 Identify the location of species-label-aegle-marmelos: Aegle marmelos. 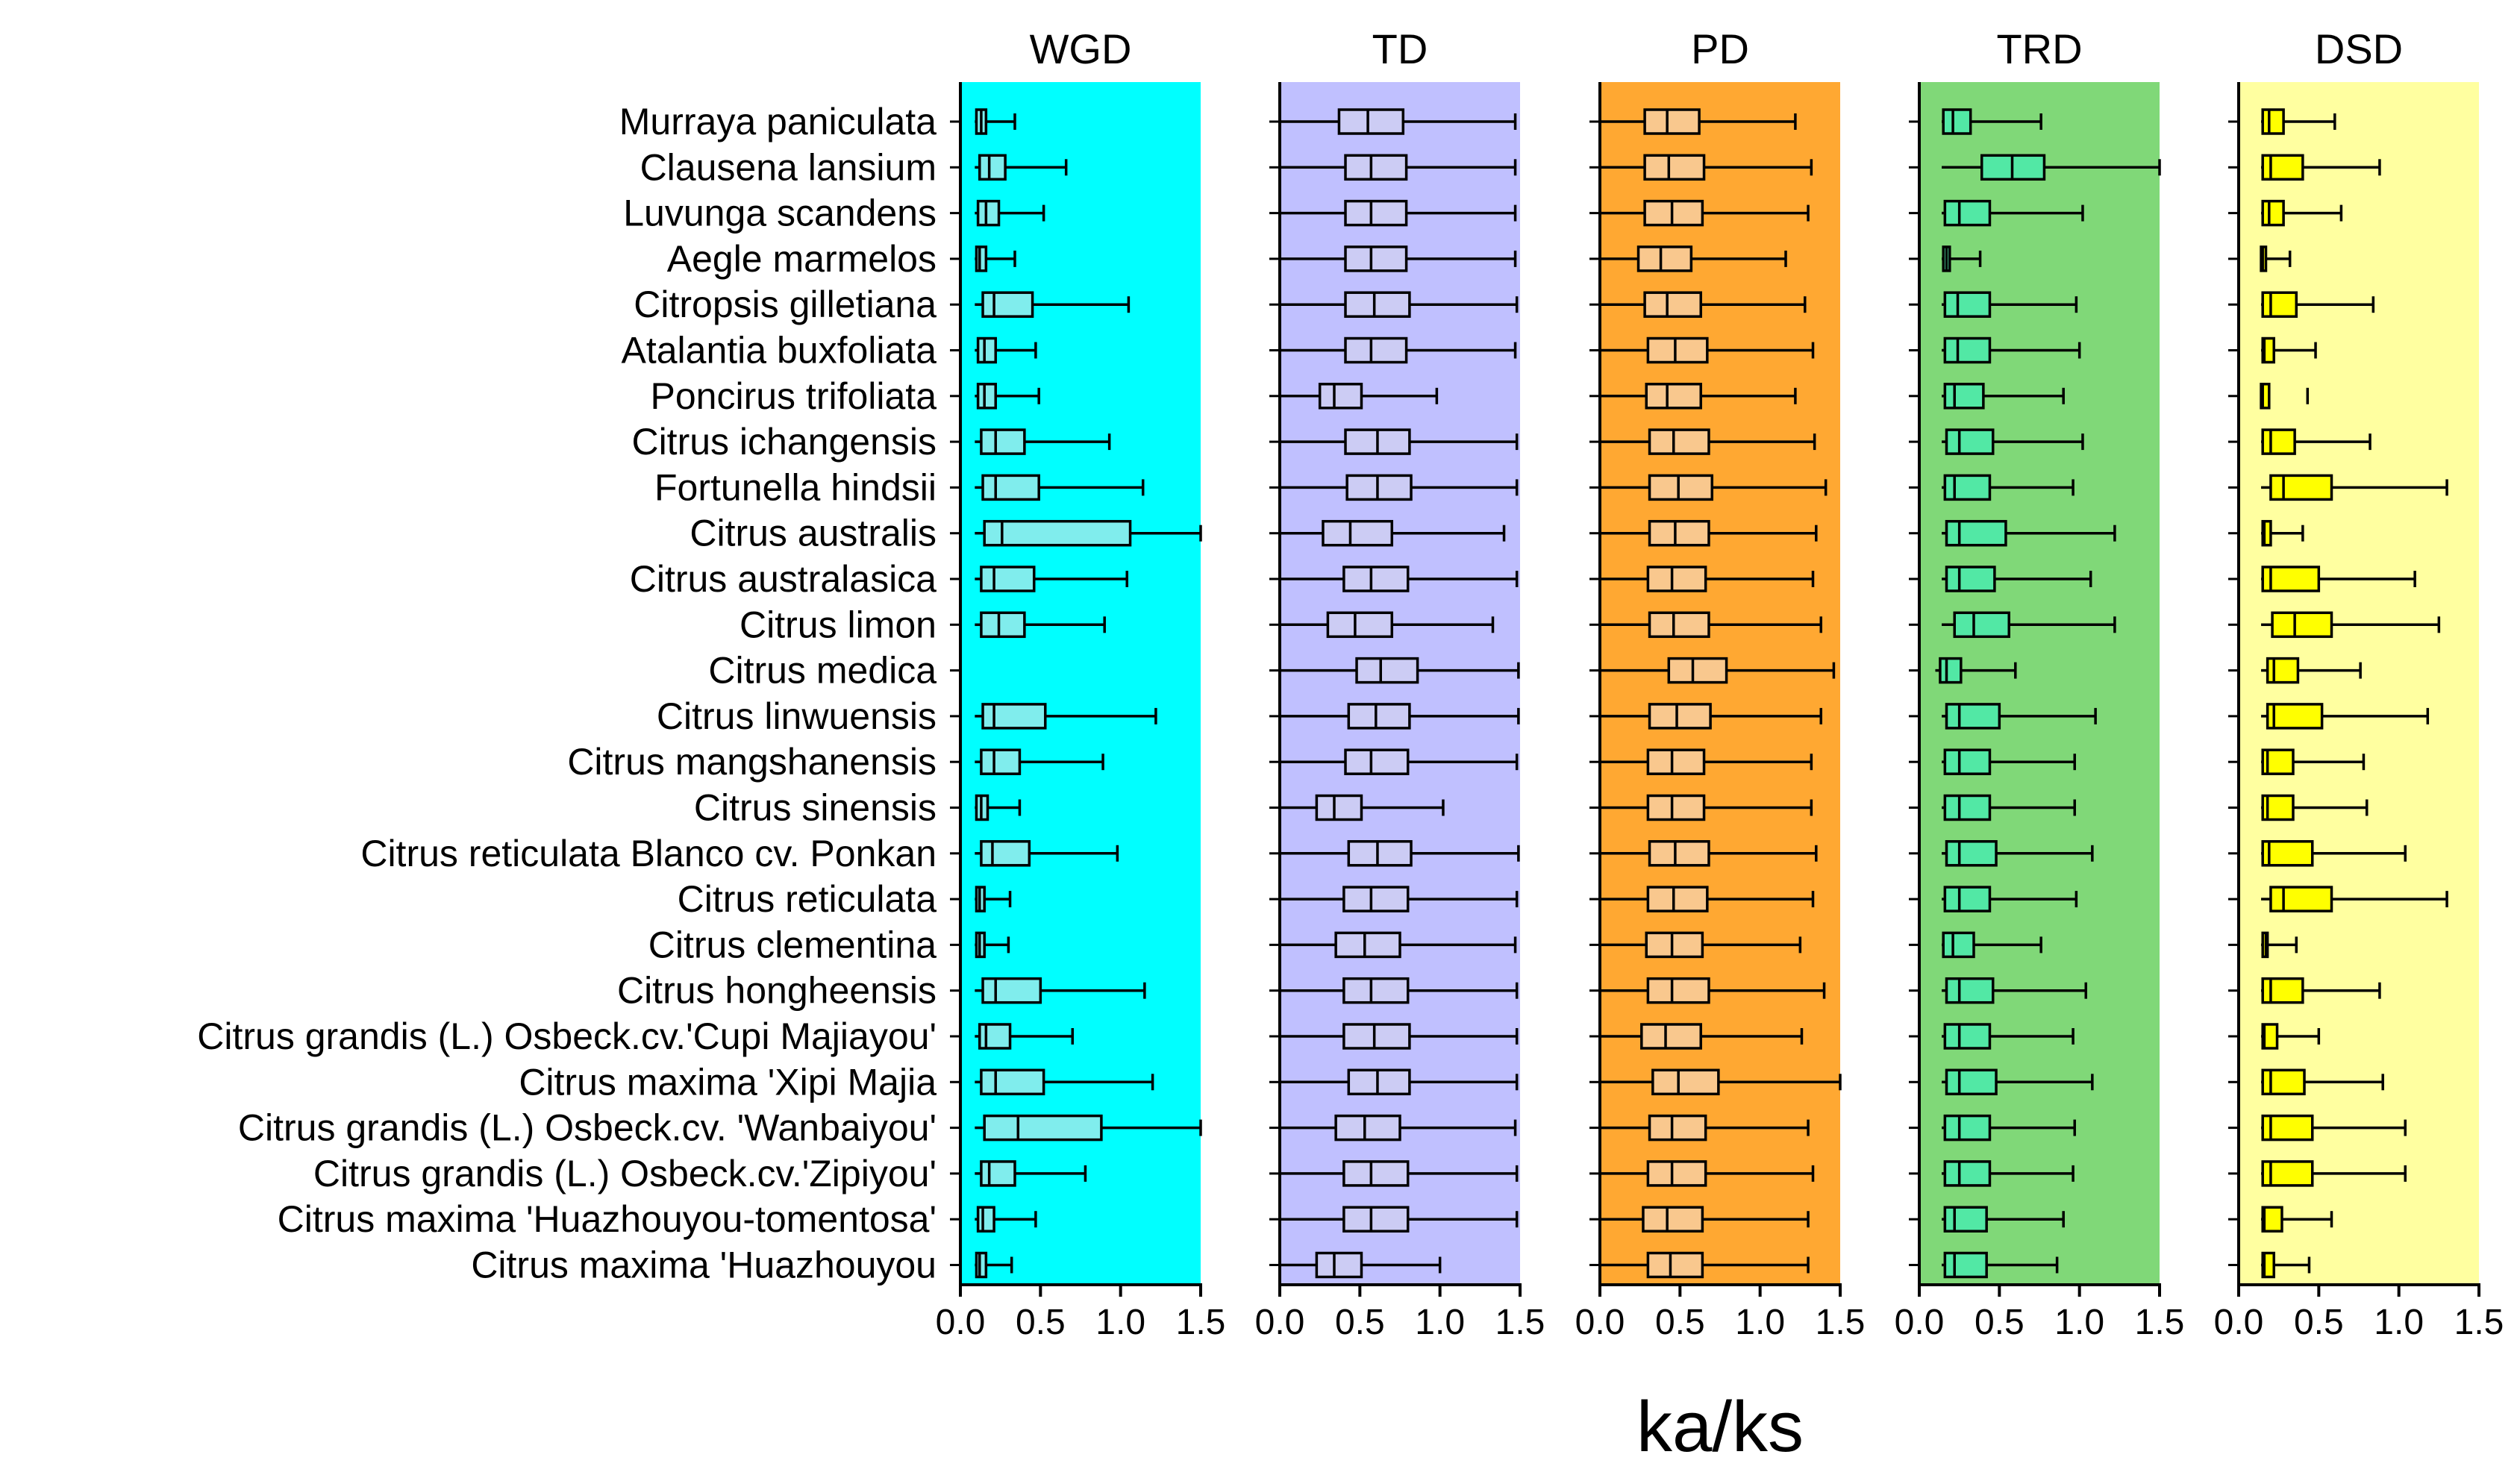
(802, 259).